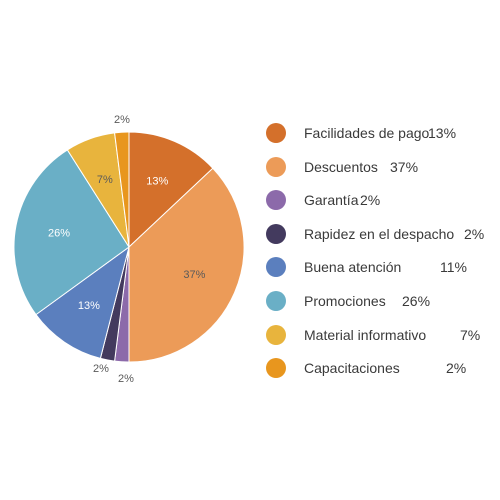  Describe the element at coordinates (331, 200) in the screenshot. I see `legend-label: Garantía` at that location.